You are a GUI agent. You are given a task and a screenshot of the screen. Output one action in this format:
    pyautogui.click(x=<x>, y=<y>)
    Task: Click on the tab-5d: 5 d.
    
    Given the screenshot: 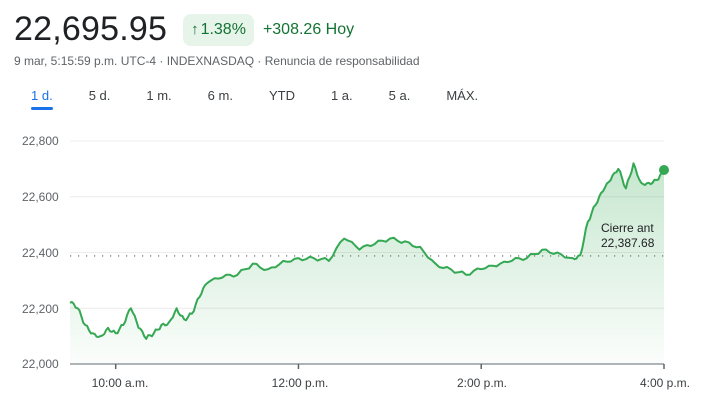 What is the action you would take?
    pyautogui.click(x=99, y=95)
    